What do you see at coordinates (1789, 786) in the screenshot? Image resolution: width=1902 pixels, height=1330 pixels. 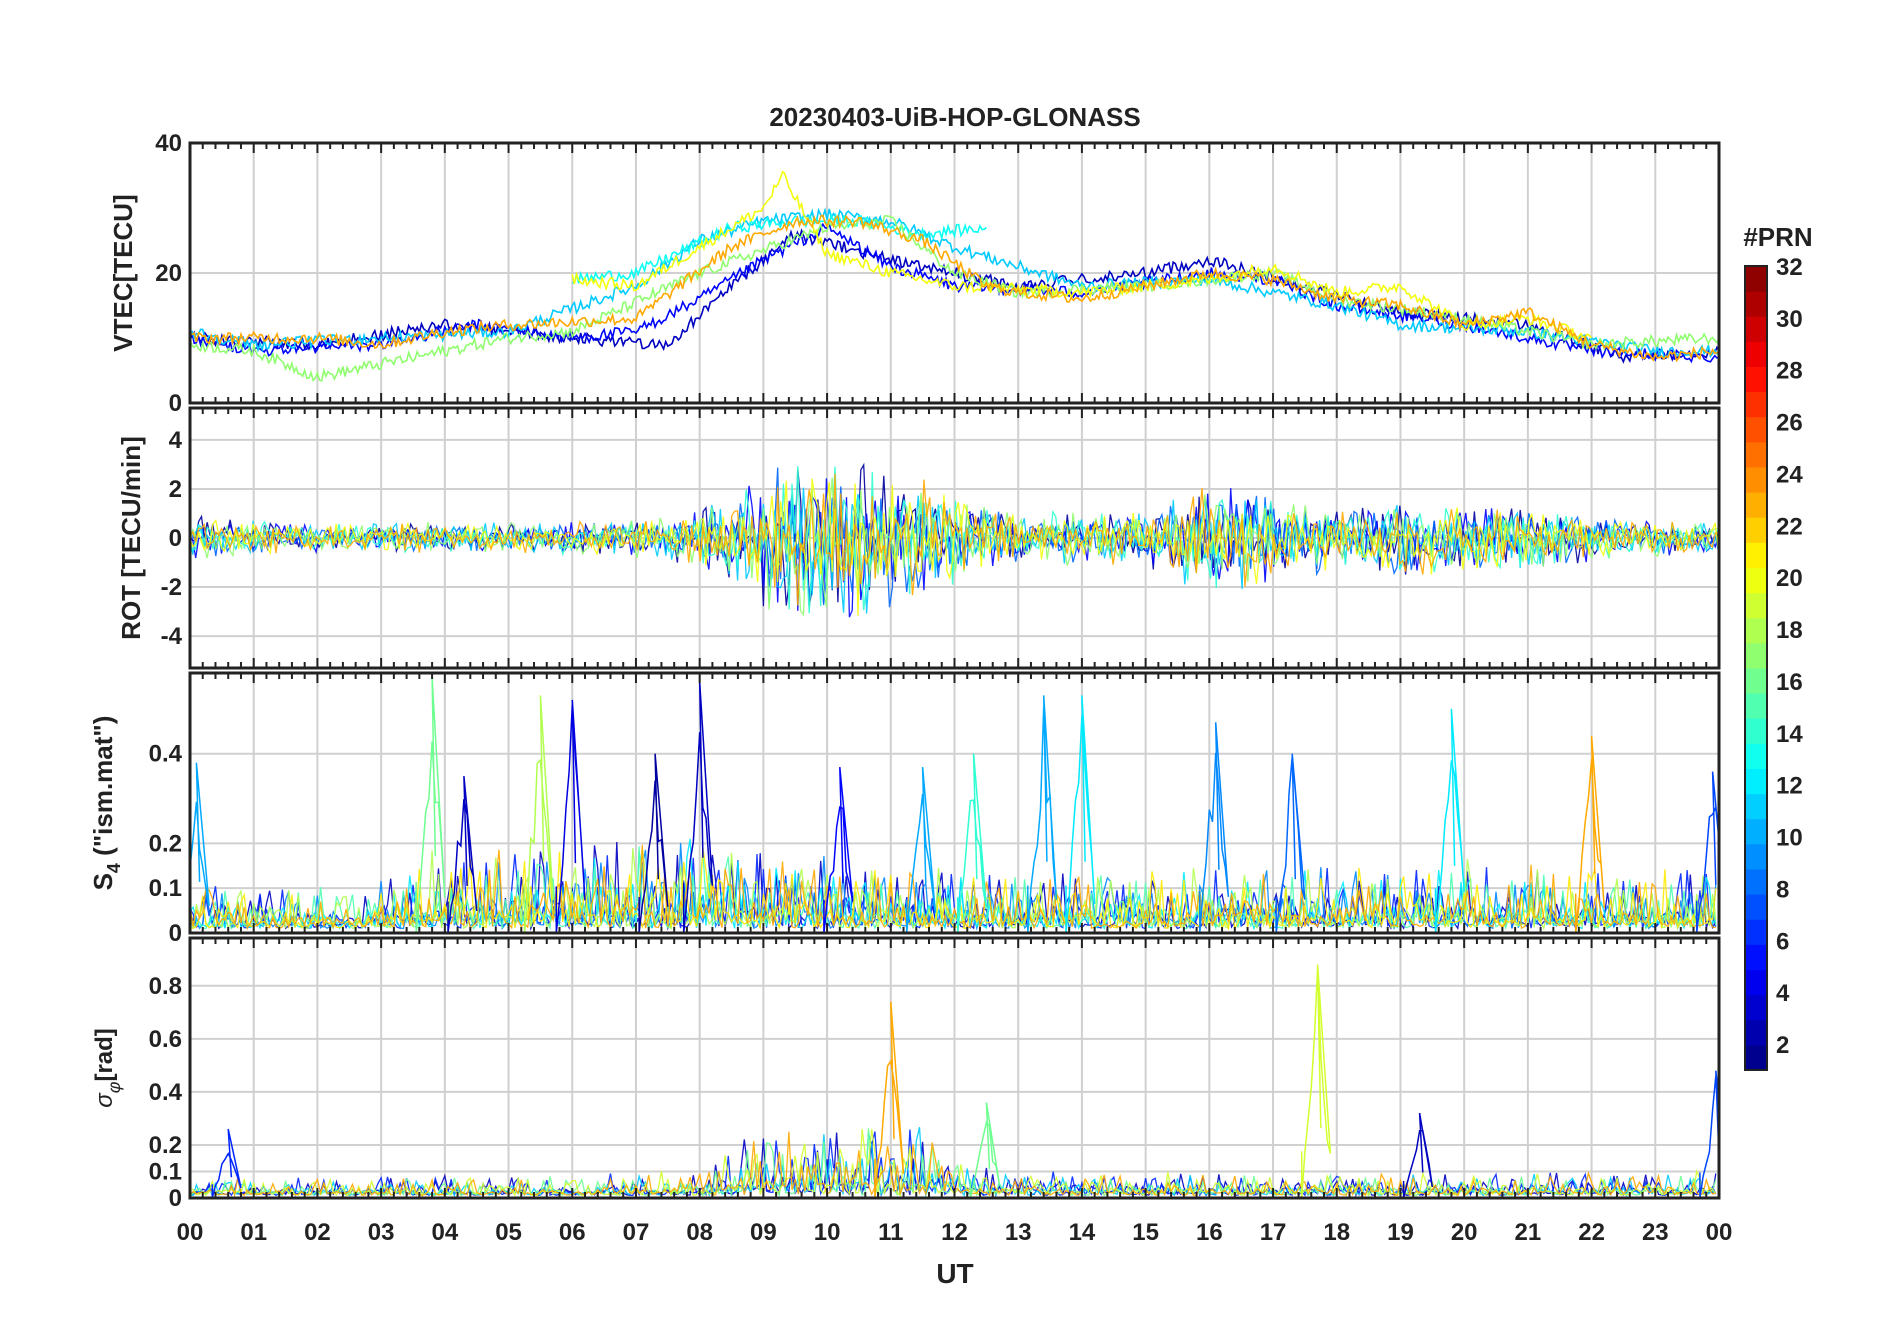 I see `colorbar-tick-label: 12` at bounding box center [1789, 786].